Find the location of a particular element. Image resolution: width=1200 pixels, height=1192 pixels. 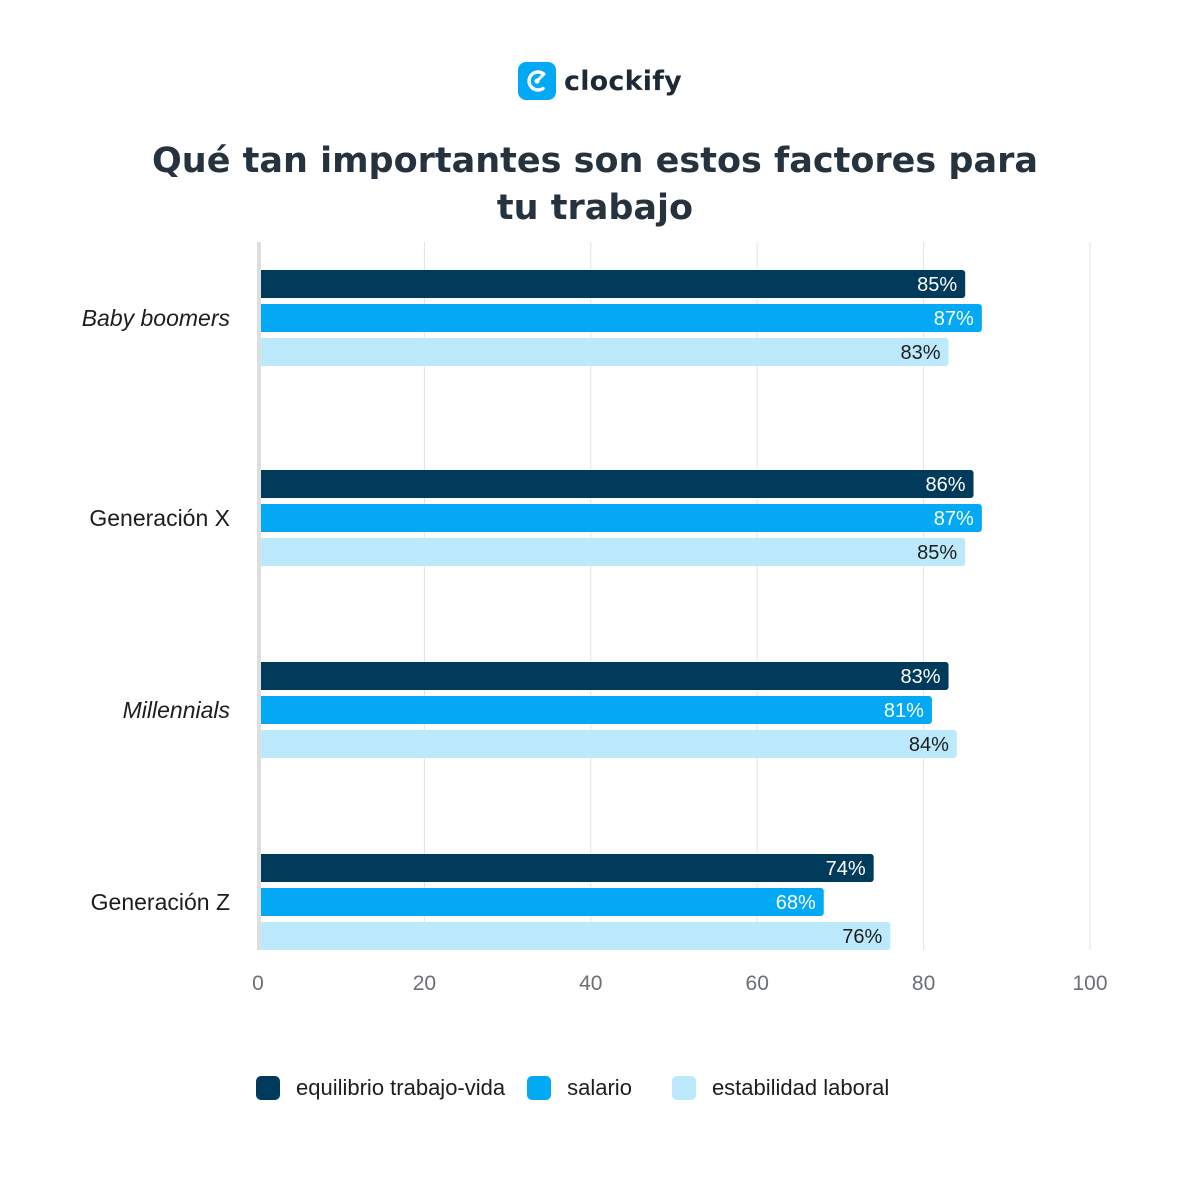

brand-name: clockify is located at coordinates (623, 81).